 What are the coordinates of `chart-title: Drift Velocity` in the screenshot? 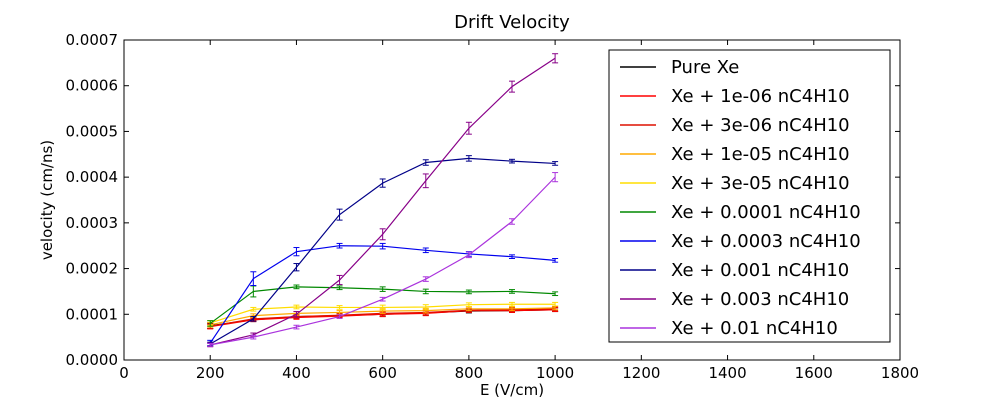 It's located at (512, 22).